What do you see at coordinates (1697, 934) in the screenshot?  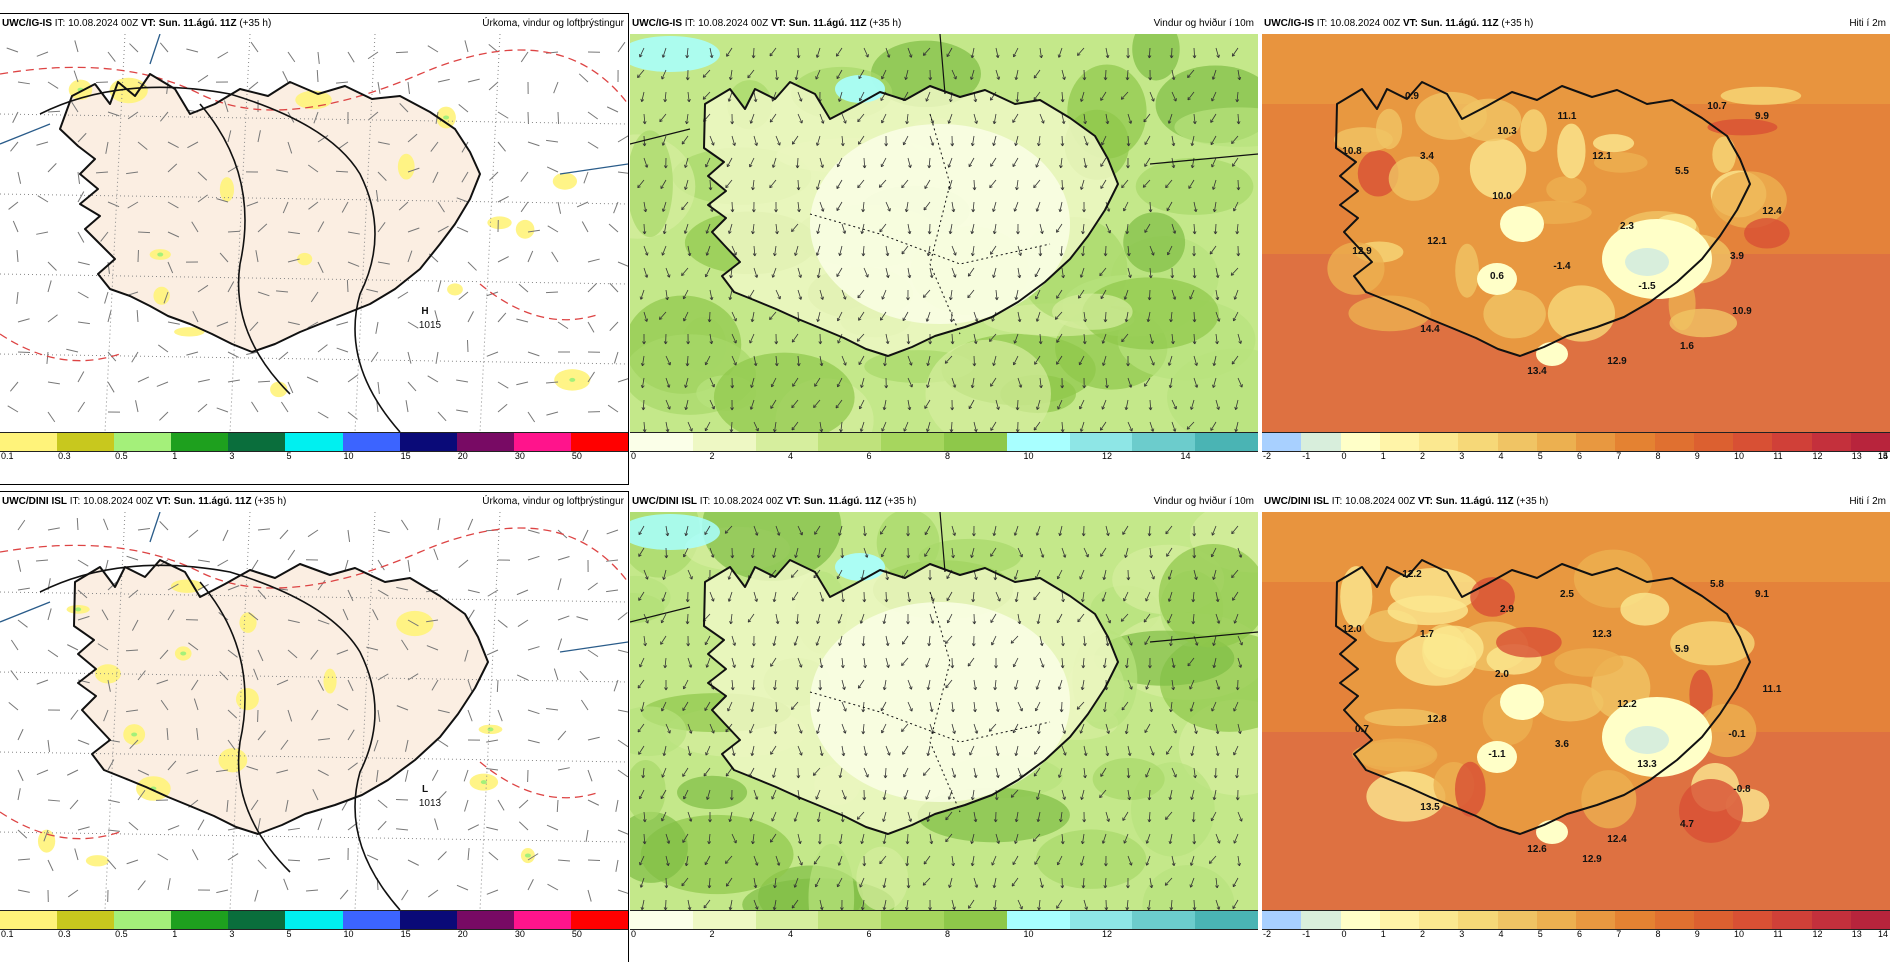 I see `colorbar-tick-label: 9` at bounding box center [1697, 934].